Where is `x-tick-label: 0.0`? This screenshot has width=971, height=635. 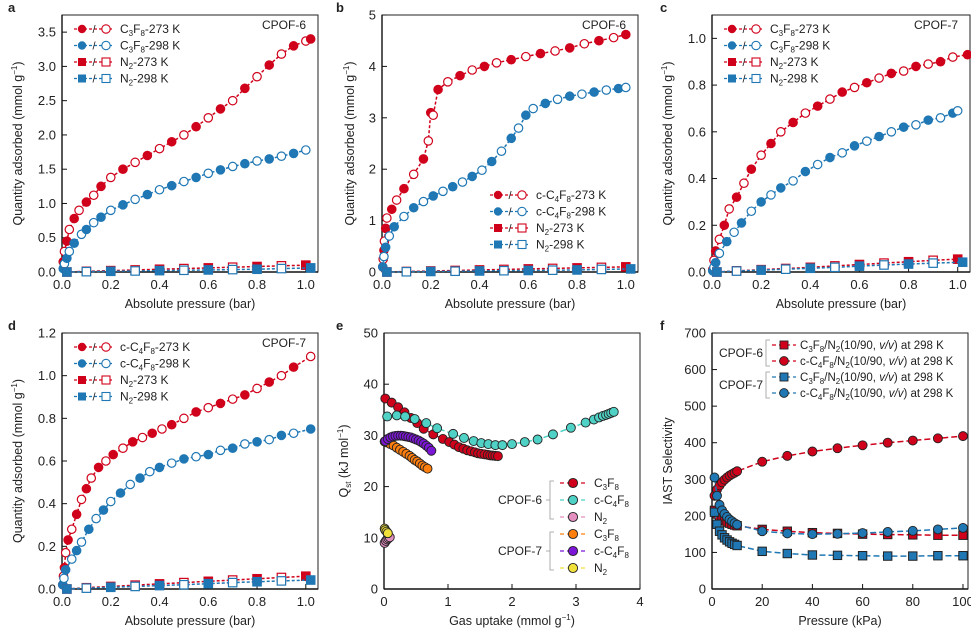 x-tick-label: 0.0 is located at coordinates (382, 284).